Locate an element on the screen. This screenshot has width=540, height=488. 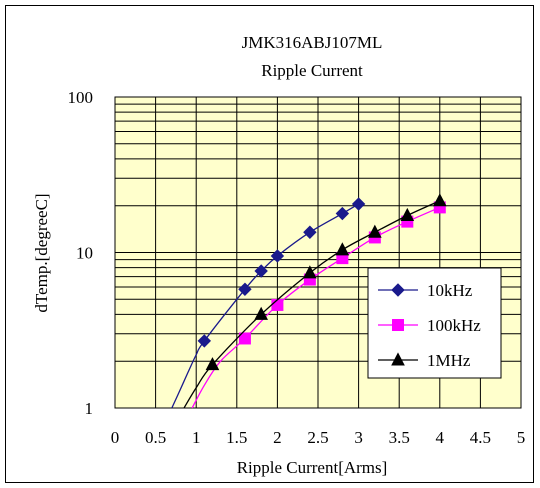
x-tick-label: 3.5 is located at coordinates (399, 437).